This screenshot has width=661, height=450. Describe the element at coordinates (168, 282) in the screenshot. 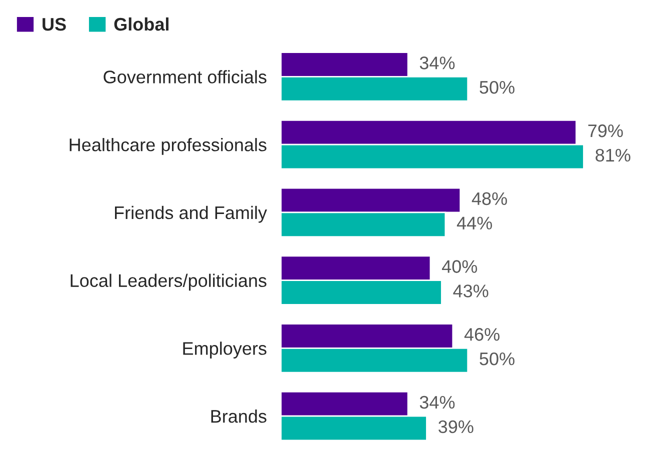

I see `y-tick-label: Local Leaders/politicians` at that location.